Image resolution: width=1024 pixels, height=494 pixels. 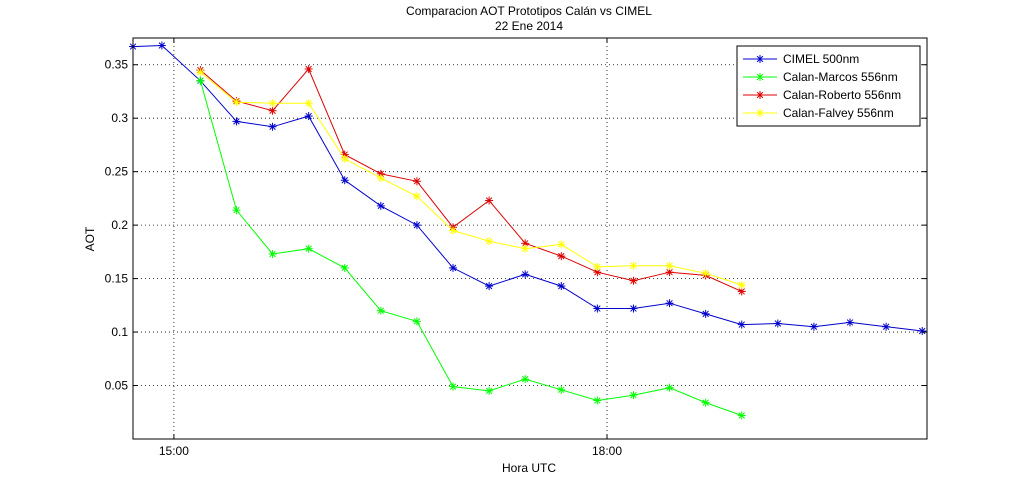 What do you see at coordinates (607, 451) in the screenshot?
I see `x-tick-label: 18:00` at bounding box center [607, 451].